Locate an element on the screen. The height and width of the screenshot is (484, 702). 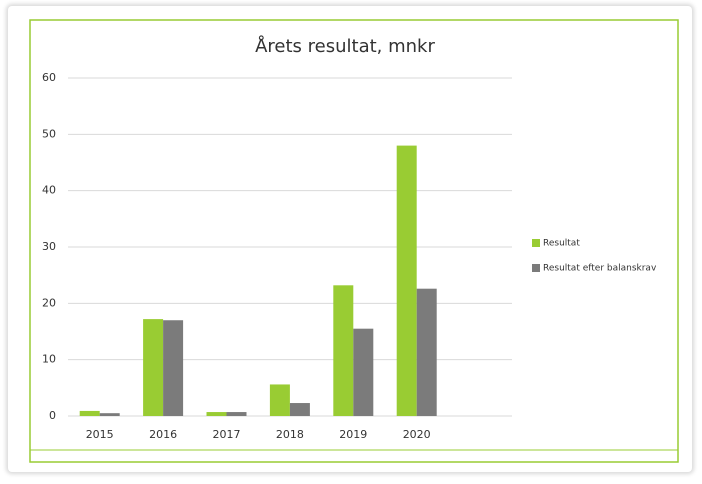
legend-label: Resultat is located at coordinates (561, 244).